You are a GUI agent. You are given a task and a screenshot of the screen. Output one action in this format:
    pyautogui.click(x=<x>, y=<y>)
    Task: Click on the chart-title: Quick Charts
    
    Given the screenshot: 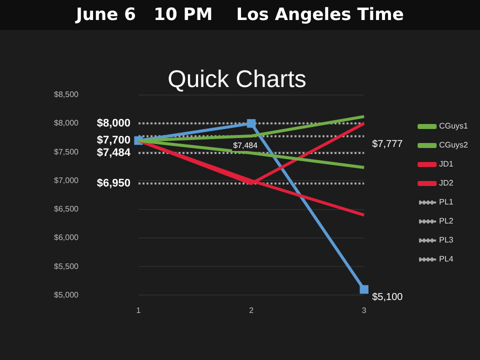 What is the action you would take?
    pyautogui.click(x=237, y=80)
    